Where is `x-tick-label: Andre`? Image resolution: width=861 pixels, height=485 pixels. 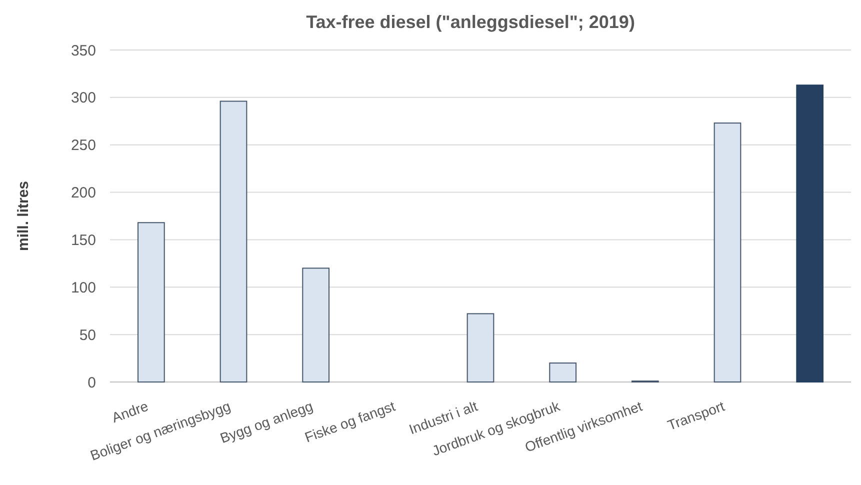 x-tick-label: Andre is located at coordinates (130, 412).